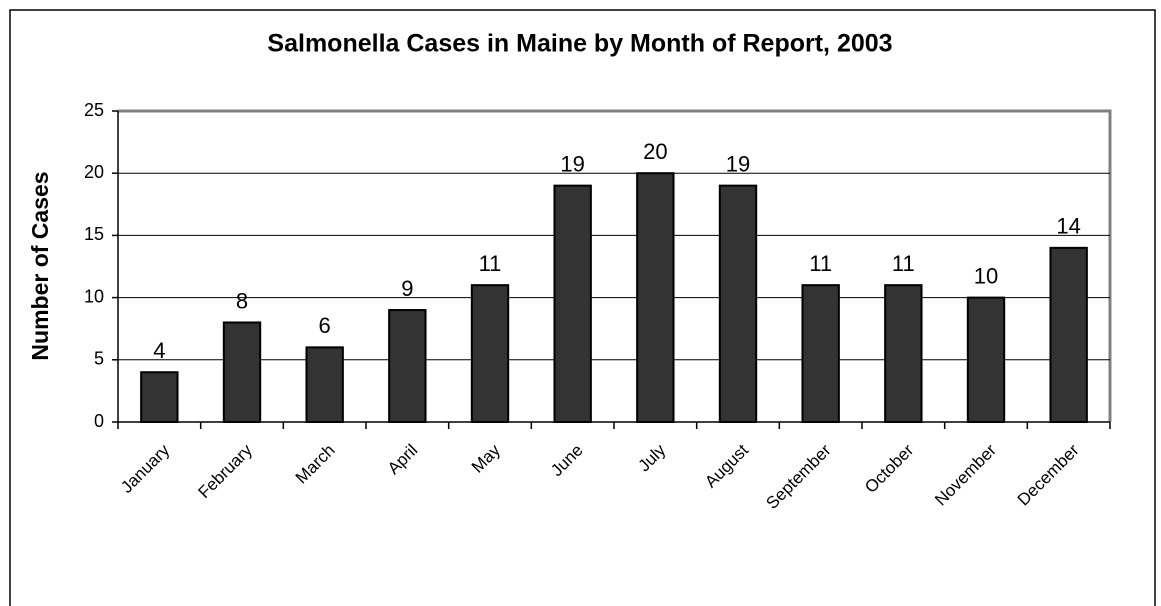 This screenshot has width=1161, height=606. I want to click on y-tick-label: 15, so click(94, 234).